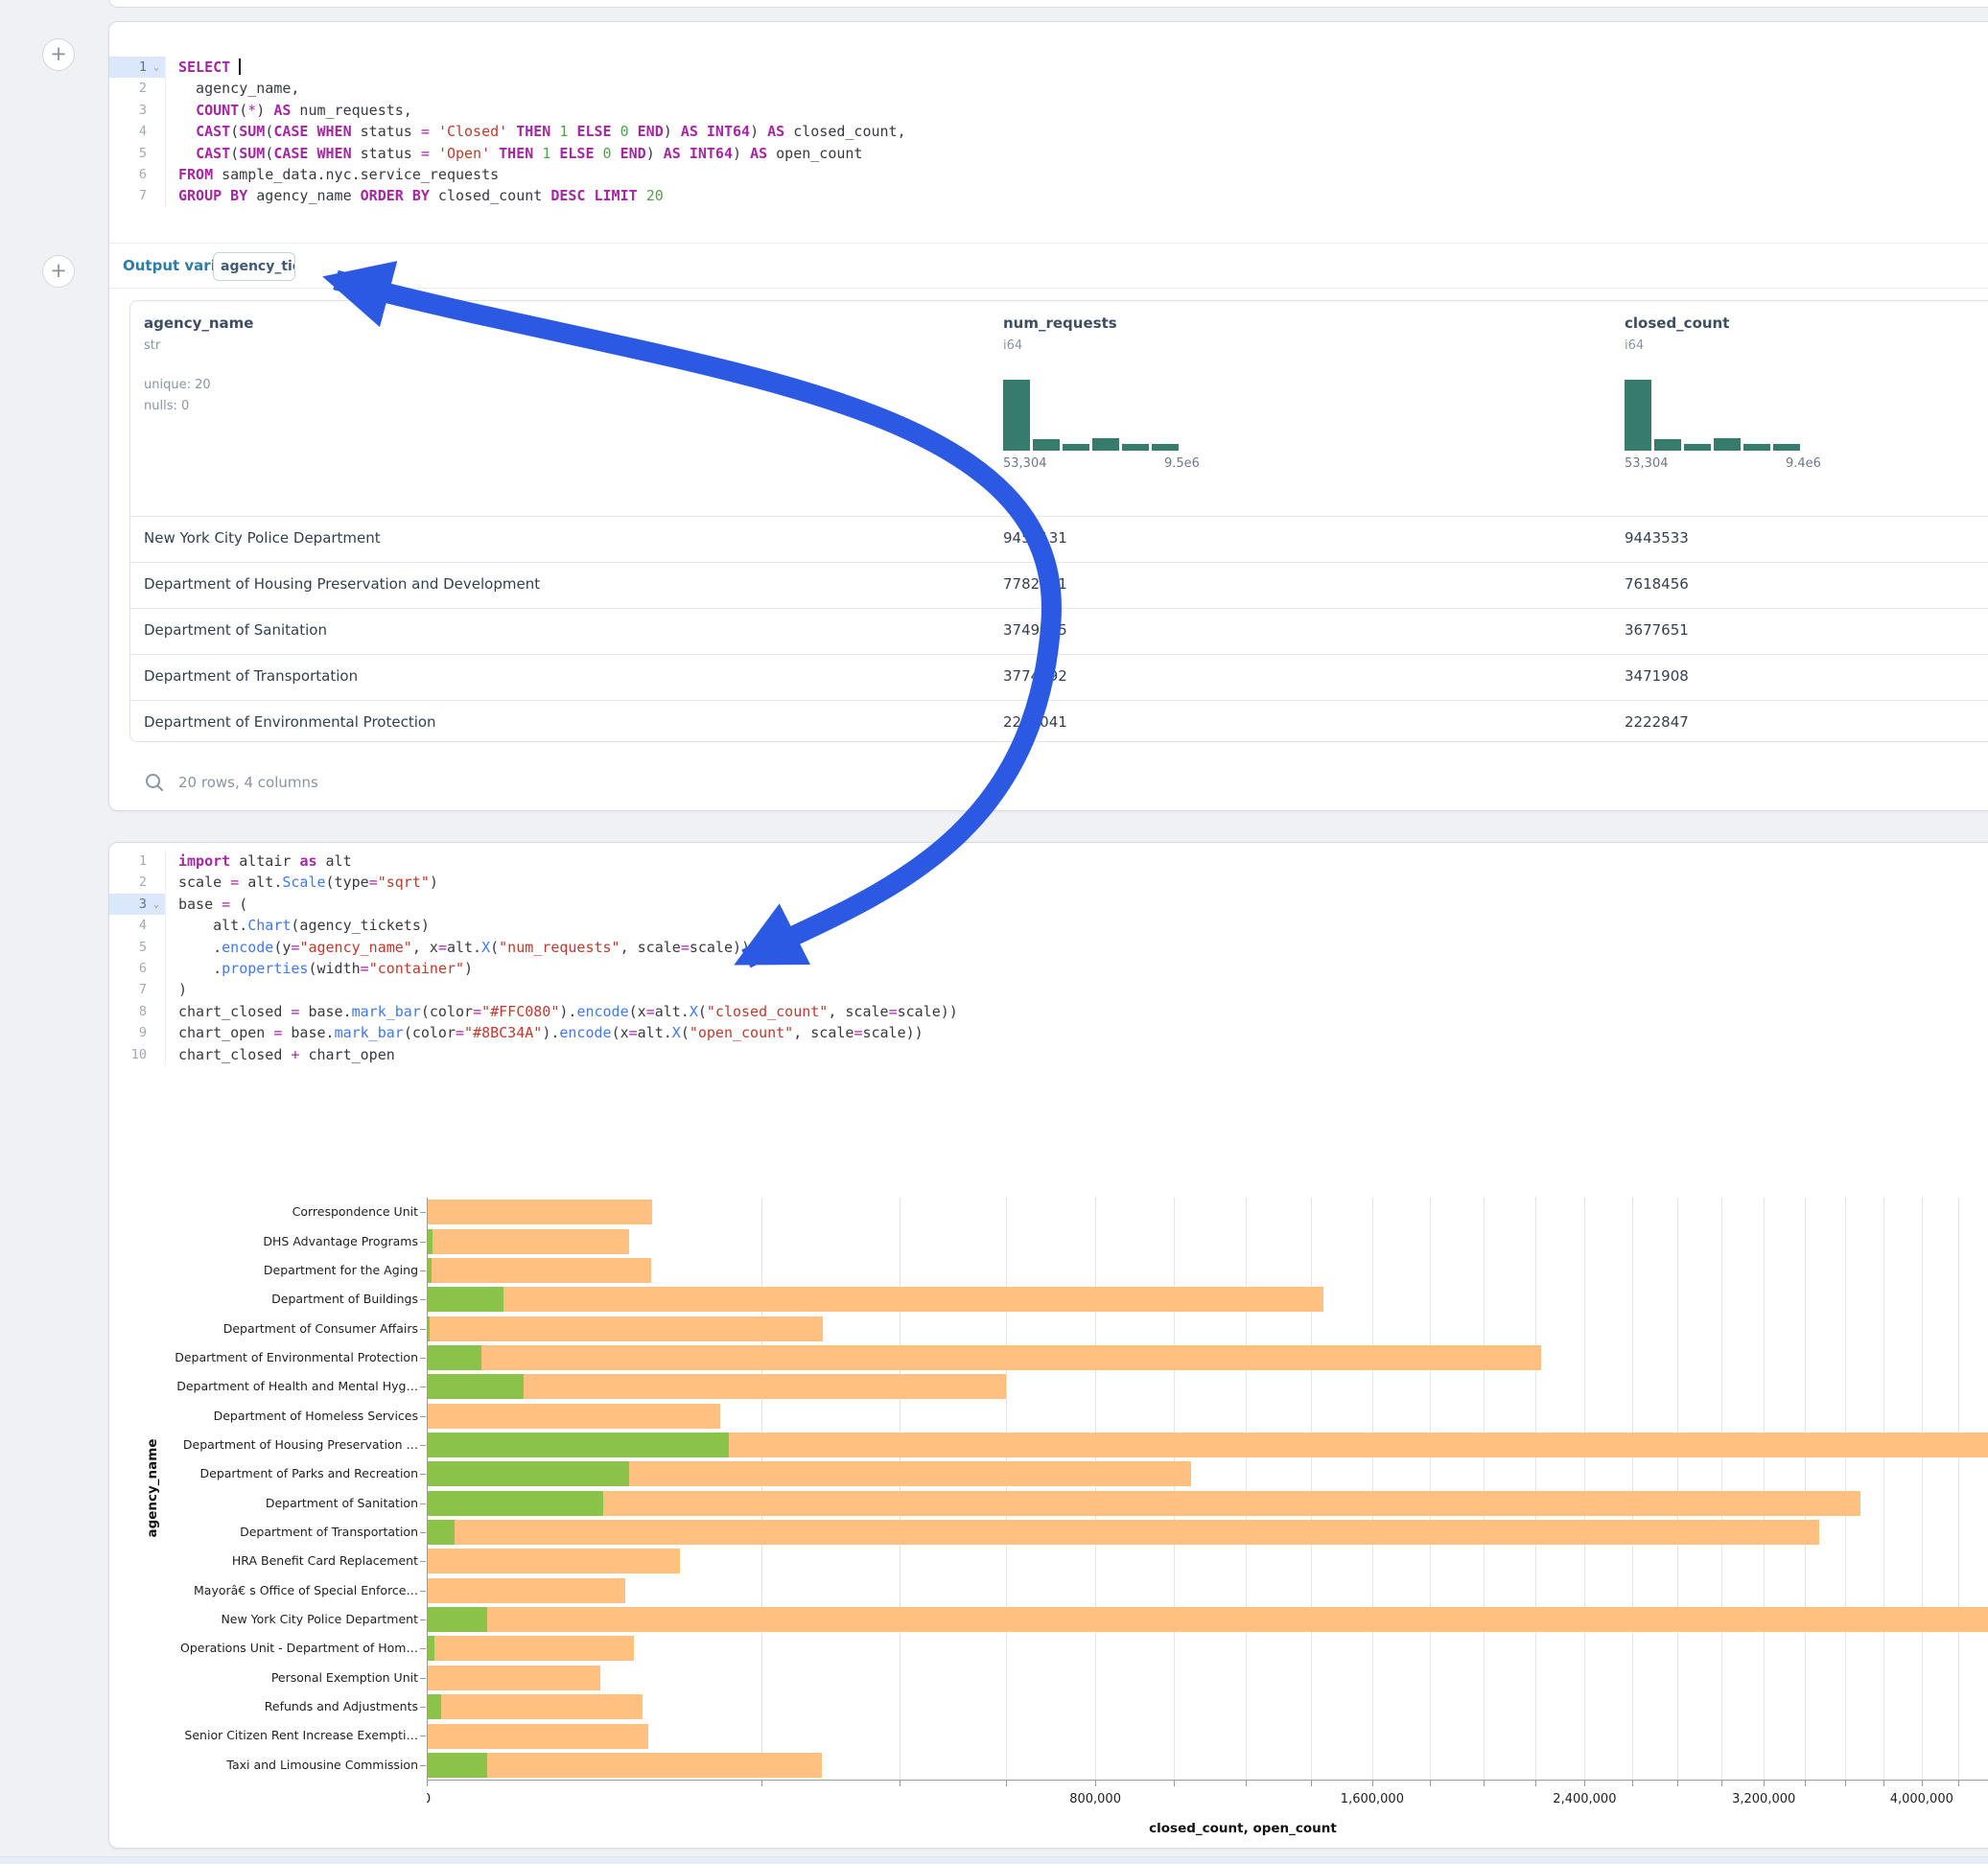 Image resolution: width=1988 pixels, height=1864 pixels. What do you see at coordinates (1243, 1828) in the screenshot?
I see `x-axis-title: closed_count, open_count` at bounding box center [1243, 1828].